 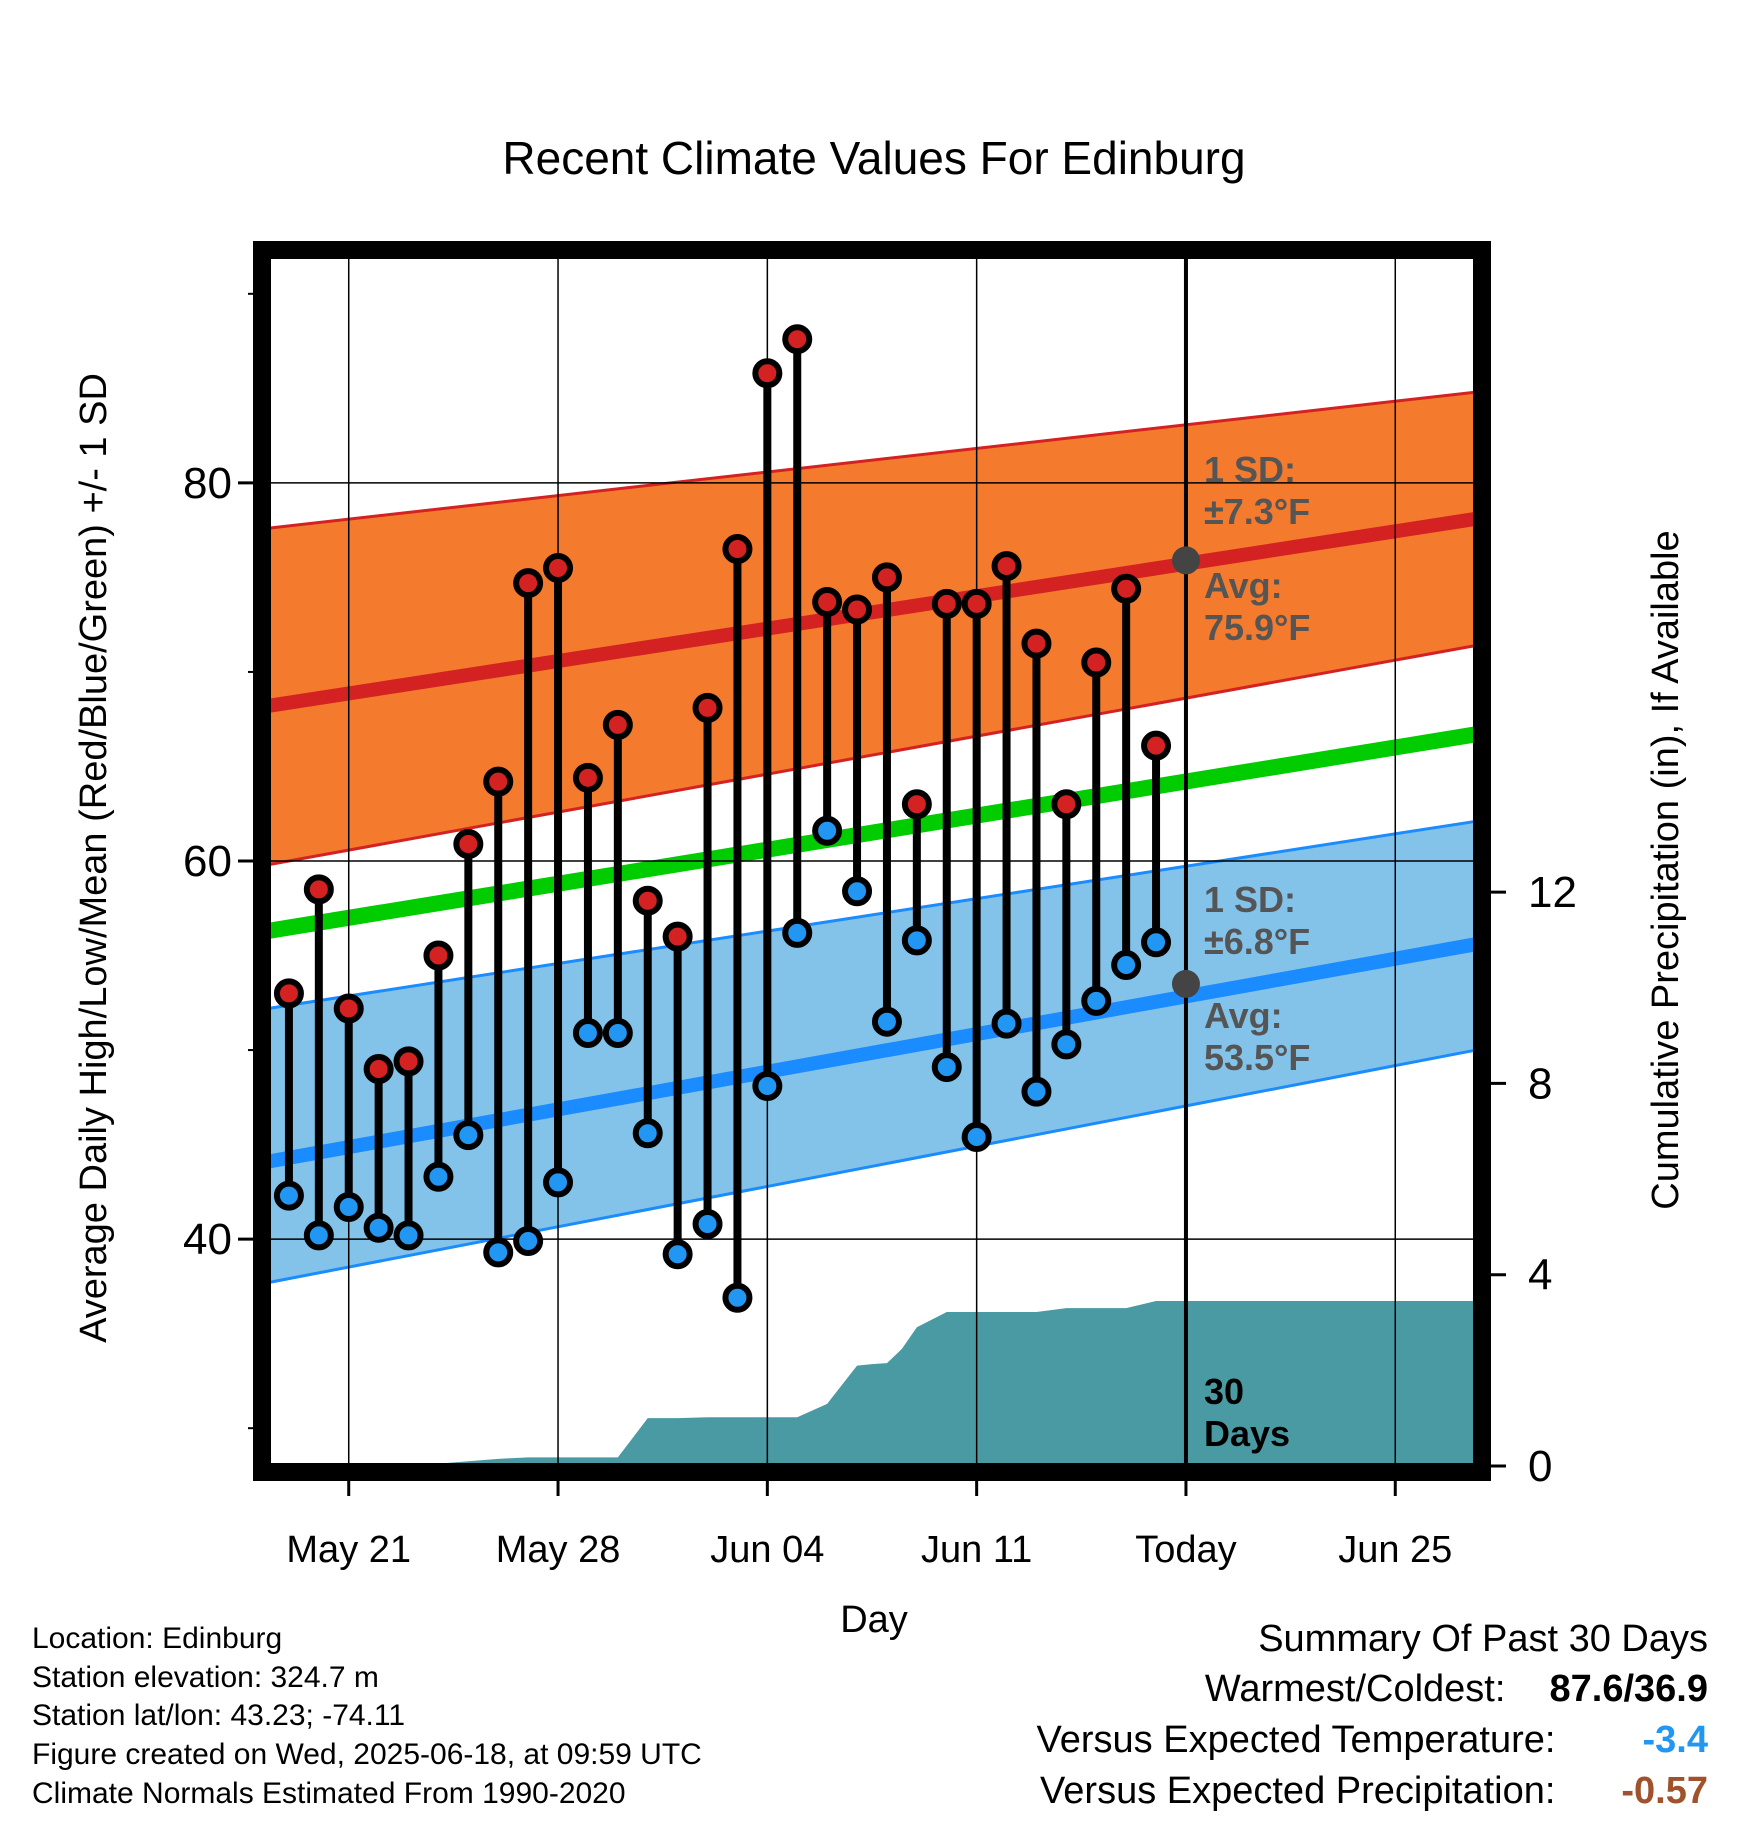 What do you see at coordinates (207, 1239) in the screenshot?
I see `y-tick-label: 40` at bounding box center [207, 1239].